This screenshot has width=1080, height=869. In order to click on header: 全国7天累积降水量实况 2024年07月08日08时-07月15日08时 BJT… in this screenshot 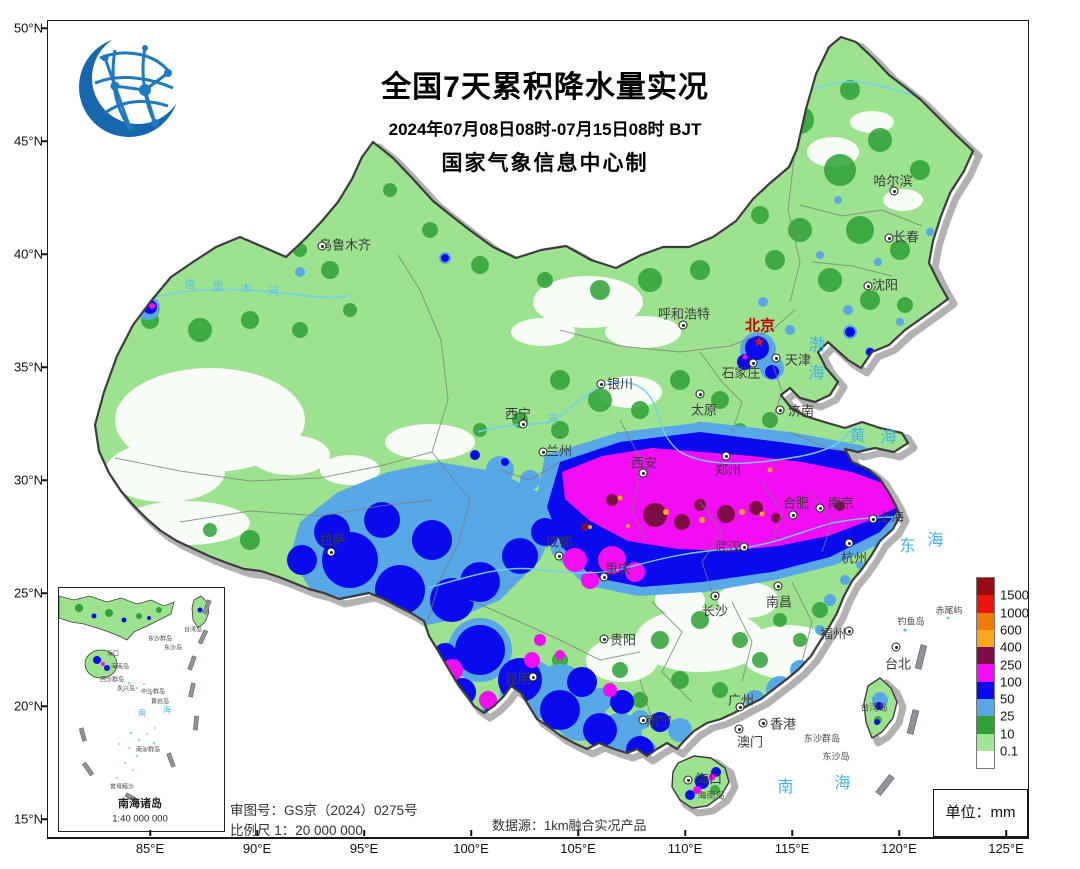, I will do `click(545, 119)`.